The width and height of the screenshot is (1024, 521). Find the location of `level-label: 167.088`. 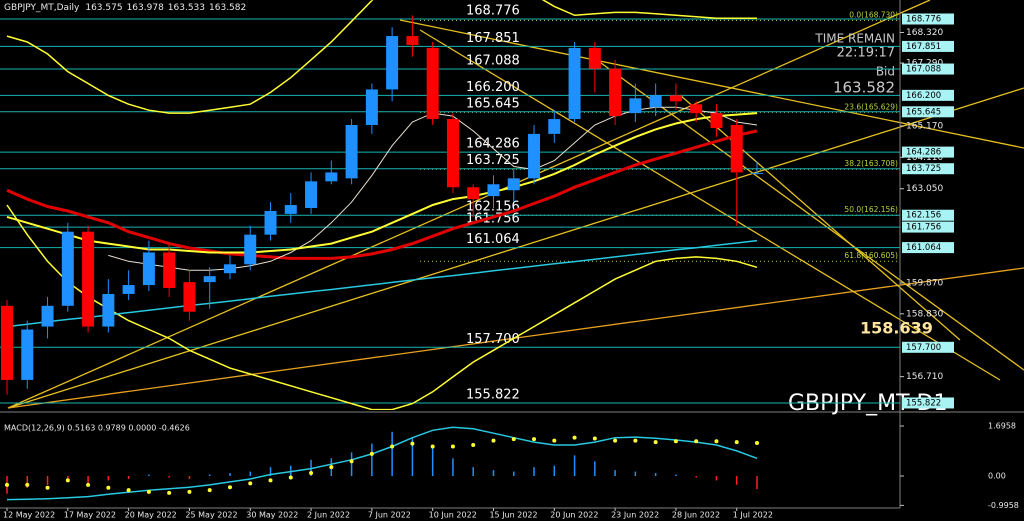

level-label: 167.088 is located at coordinates (493, 61).